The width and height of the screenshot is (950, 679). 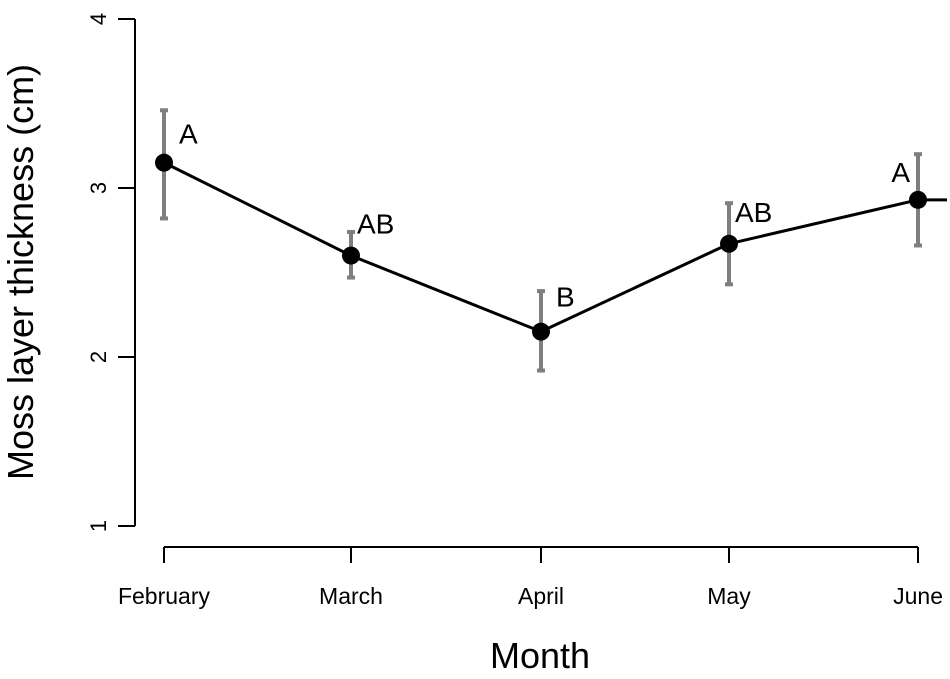 What do you see at coordinates (540, 655) in the screenshot?
I see `x-axis-title: Month` at bounding box center [540, 655].